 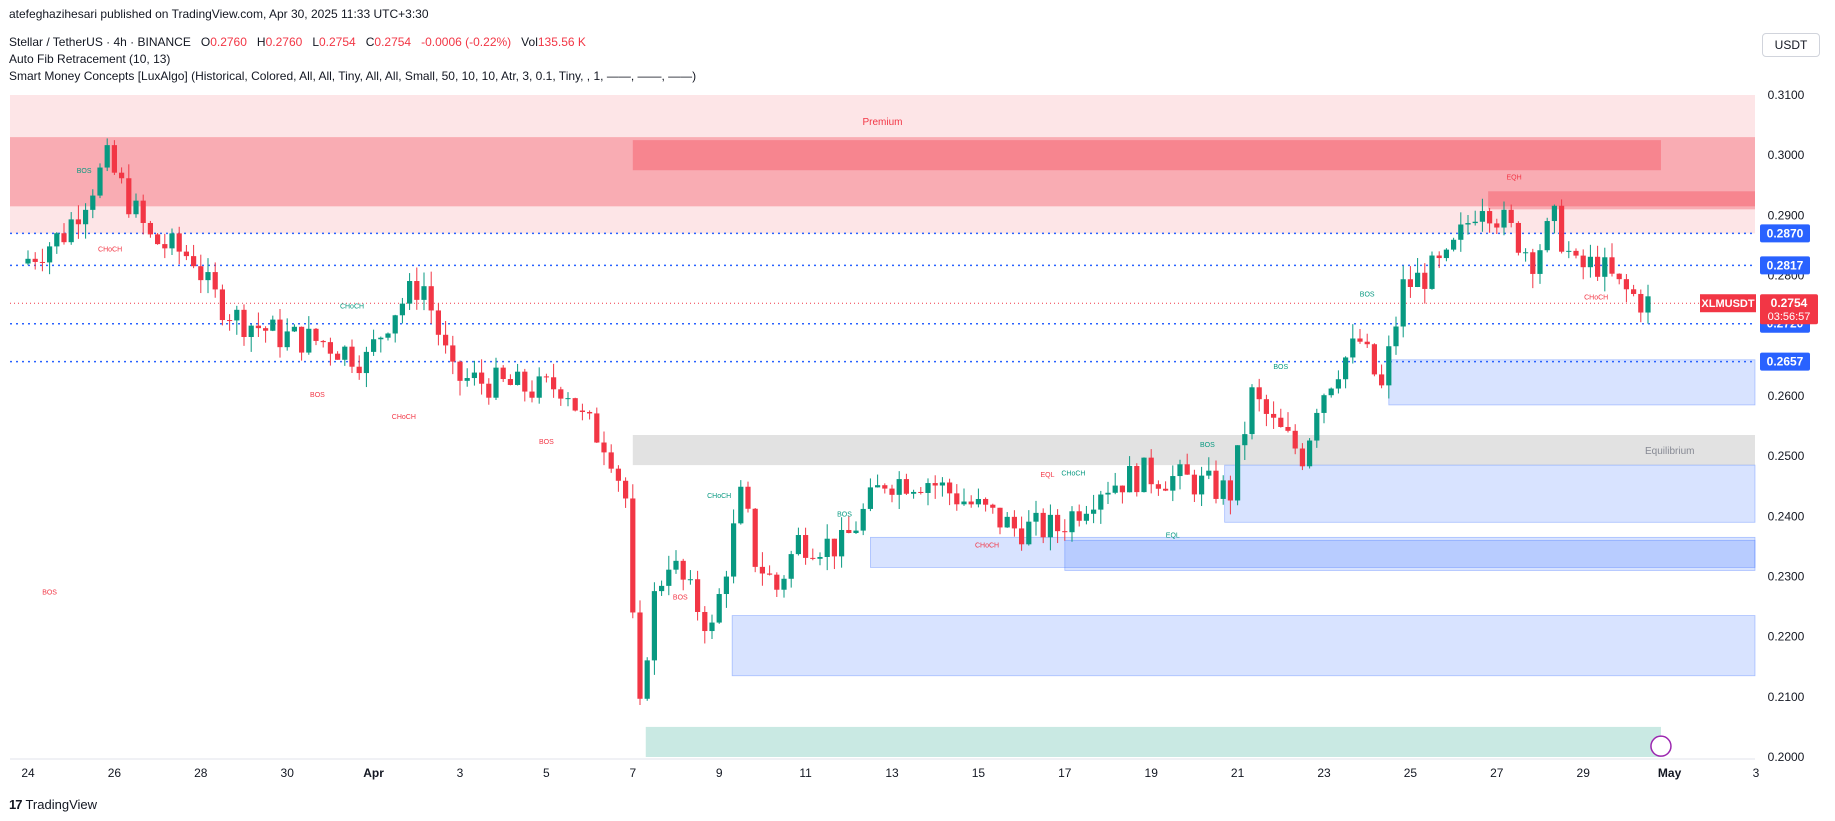 I want to click on level-price-label: 0.2817, so click(x=1785, y=265).